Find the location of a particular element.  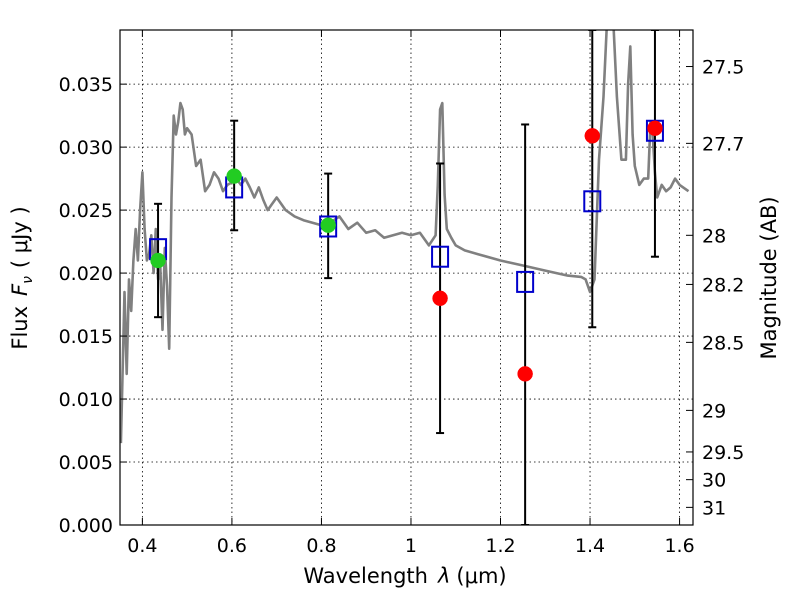

x-tick-labels: 0.4 0.6 0.8 1 1.2 1.4 1.6 is located at coordinates (410, 546).